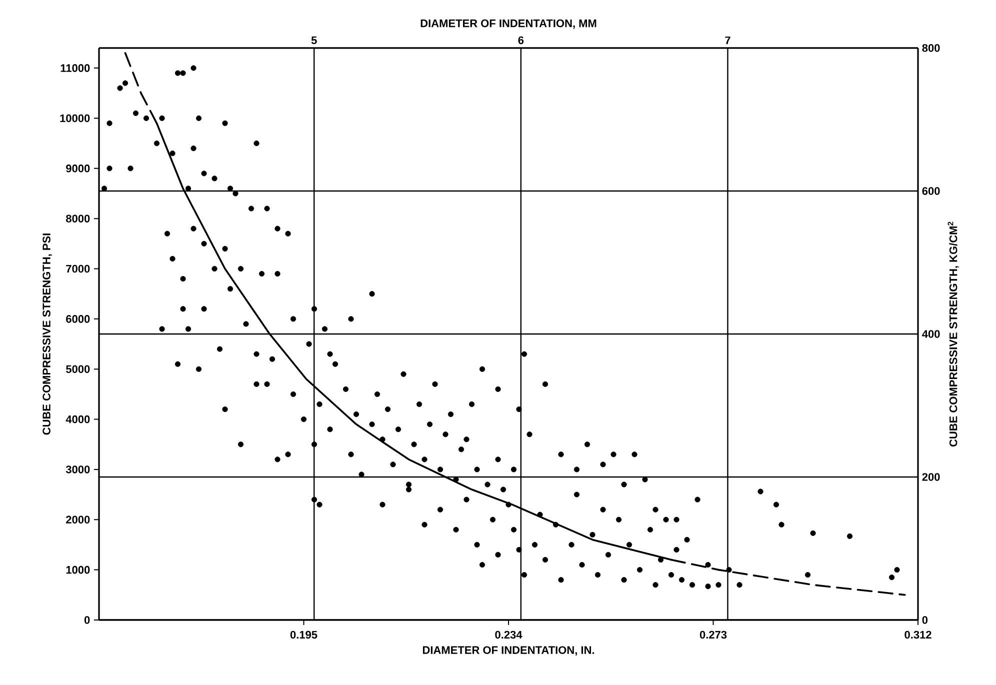 The width and height of the screenshot is (996, 685). Describe the element at coordinates (508, 651) in the screenshot. I see `x-axis-title: DIAMETER OF INDENTATION, IN.` at that location.